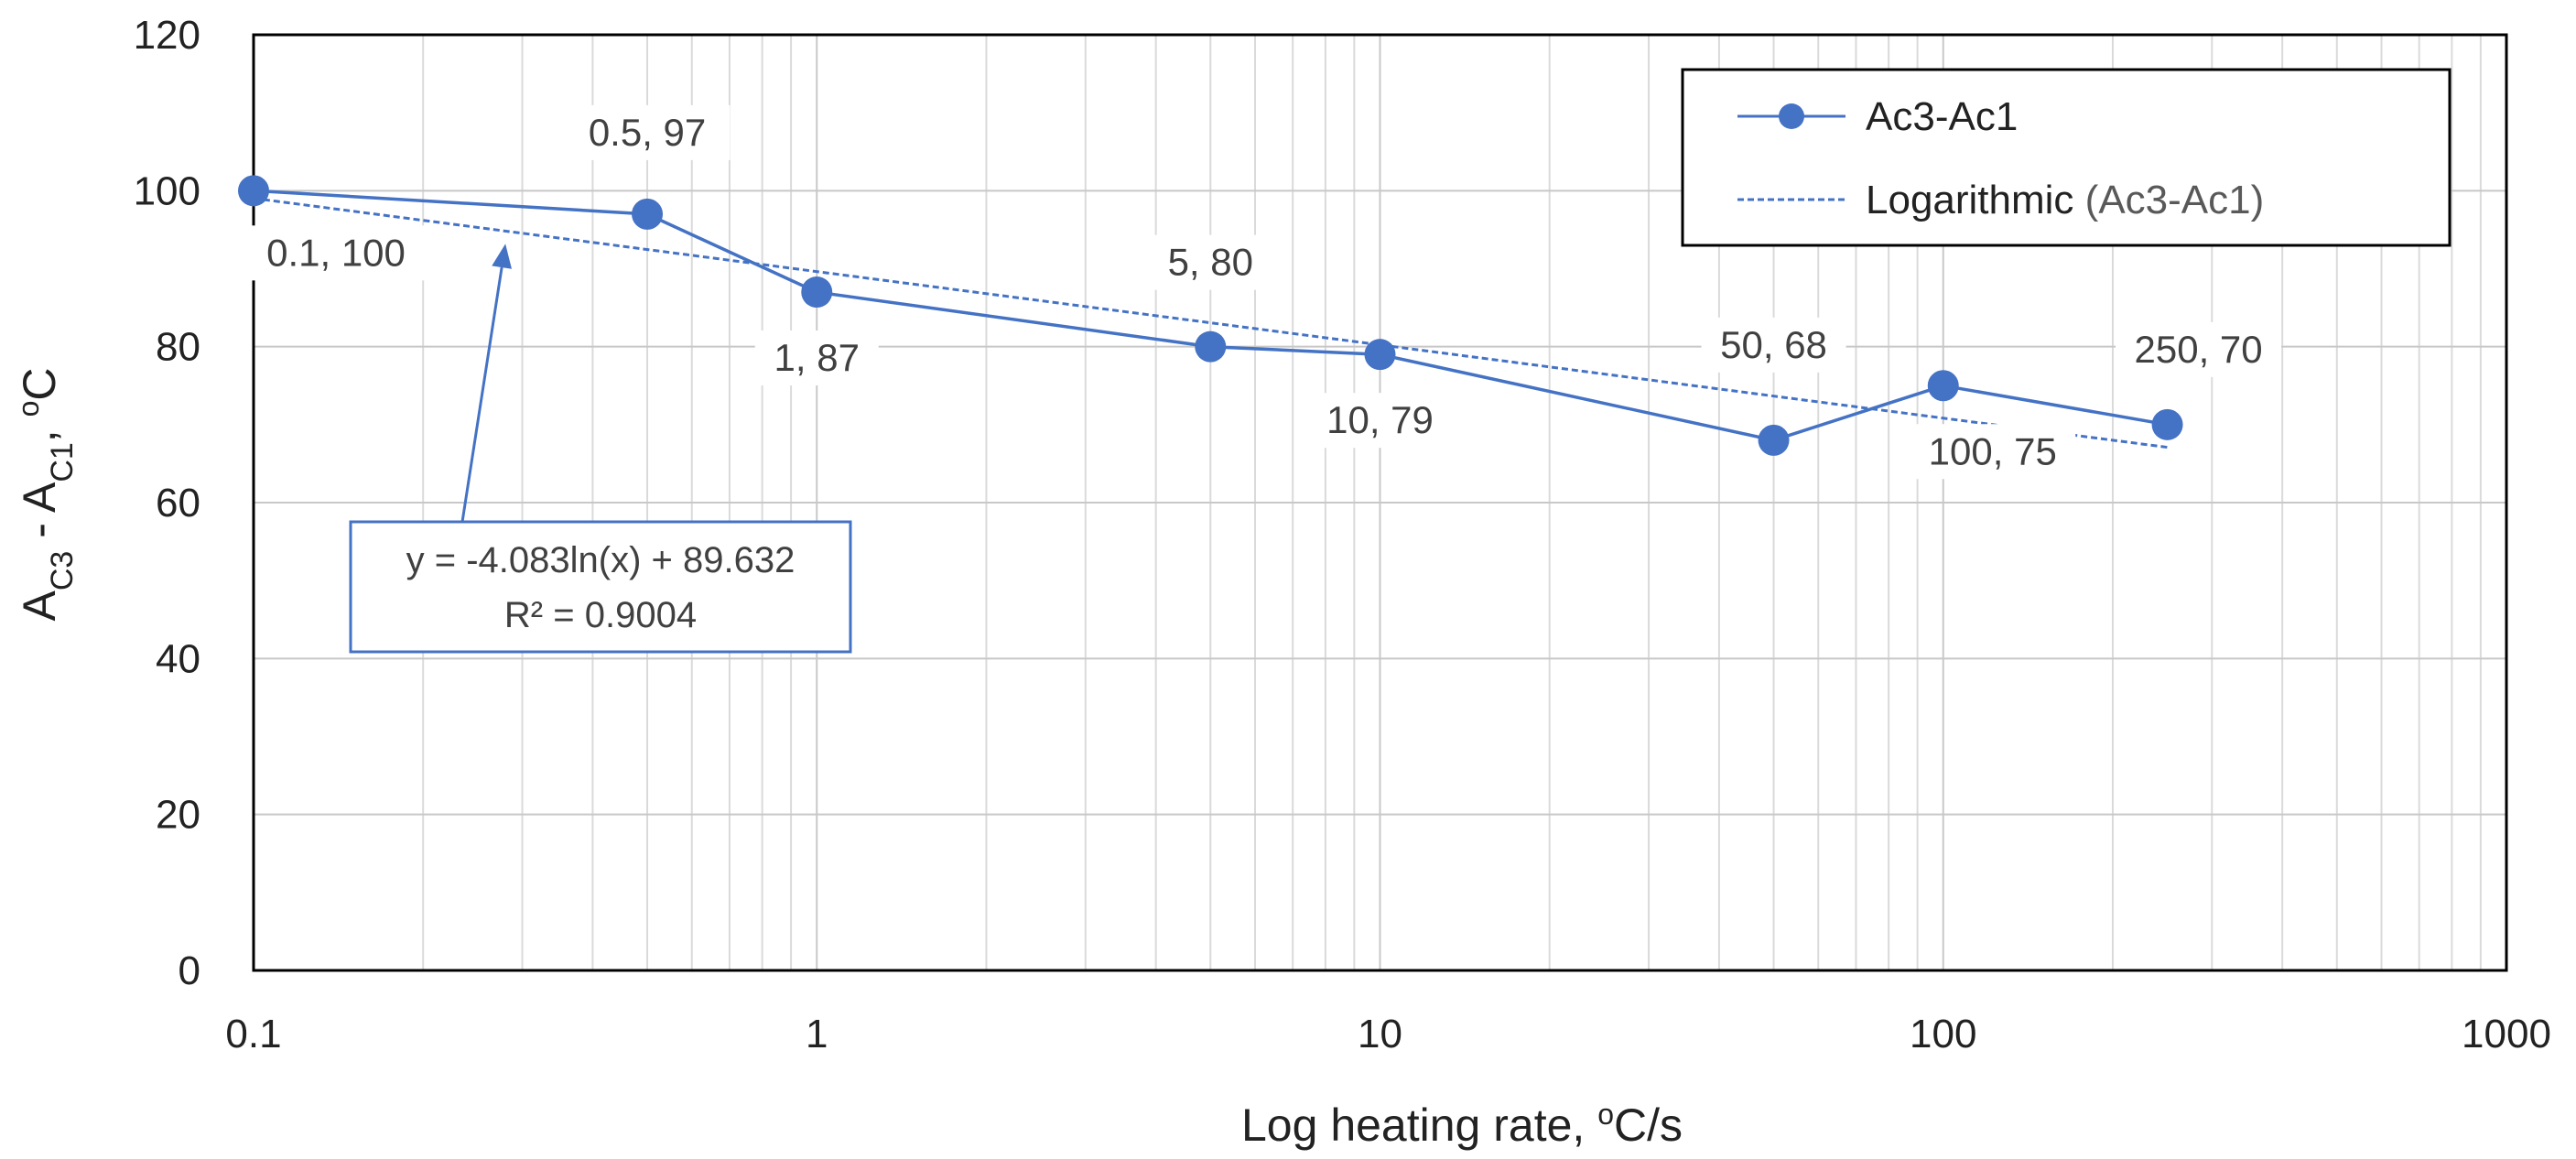 The width and height of the screenshot is (2576, 1159). I want to click on equation-arrow, so click(481, 394).